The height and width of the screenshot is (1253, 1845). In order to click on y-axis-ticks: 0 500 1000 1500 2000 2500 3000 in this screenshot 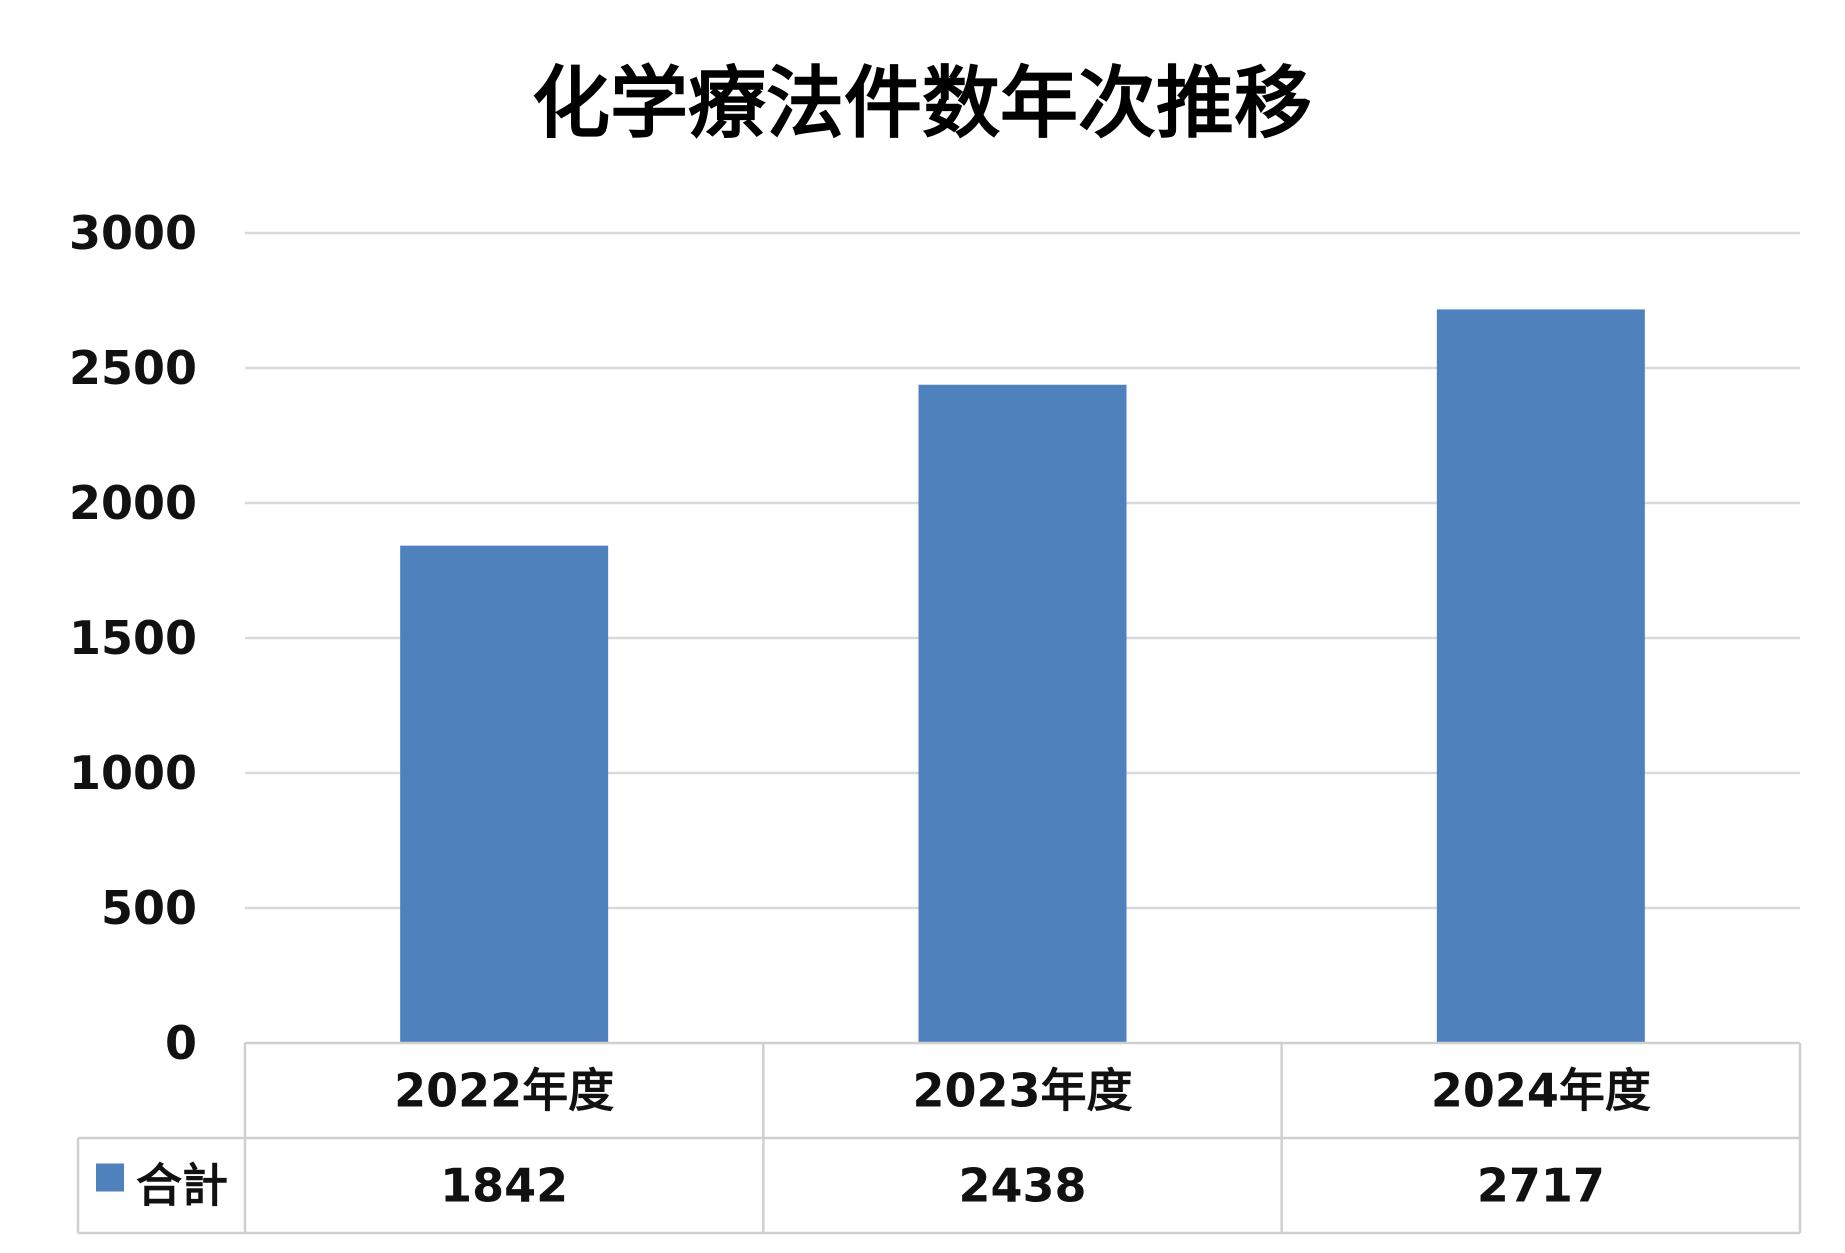, I will do `click(133, 638)`.